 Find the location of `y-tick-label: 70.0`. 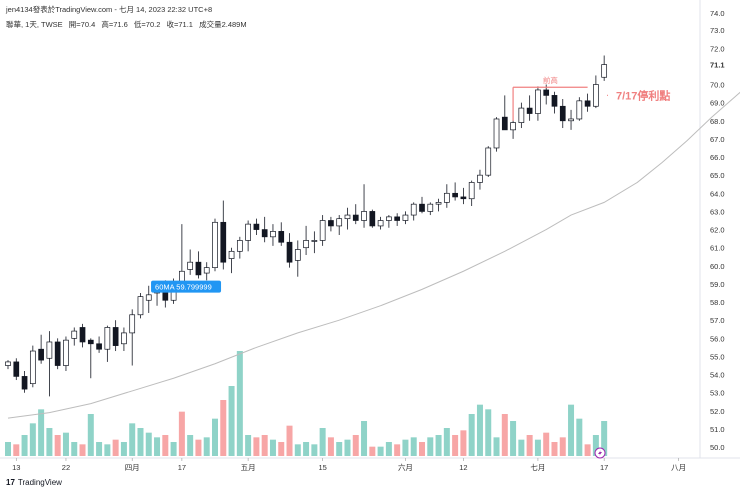

y-tick-label: 70.0 is located at coordinates (717, 85).